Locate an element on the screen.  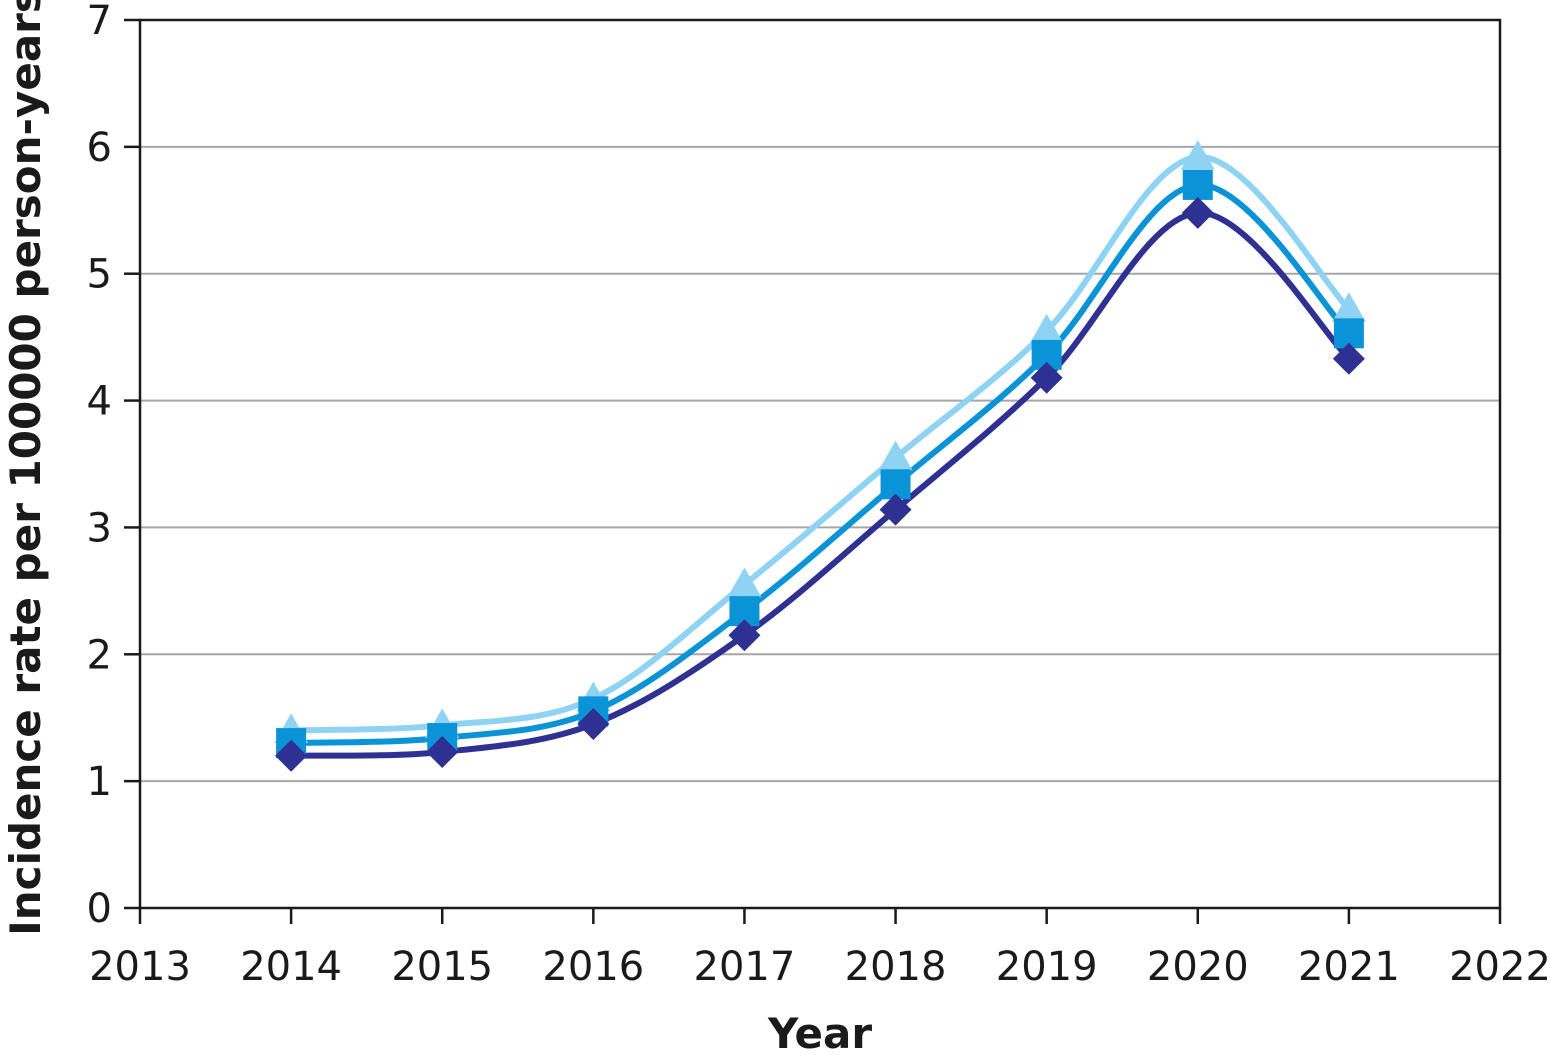
marker-triangle-2018 is located at coordinates (895, 455).